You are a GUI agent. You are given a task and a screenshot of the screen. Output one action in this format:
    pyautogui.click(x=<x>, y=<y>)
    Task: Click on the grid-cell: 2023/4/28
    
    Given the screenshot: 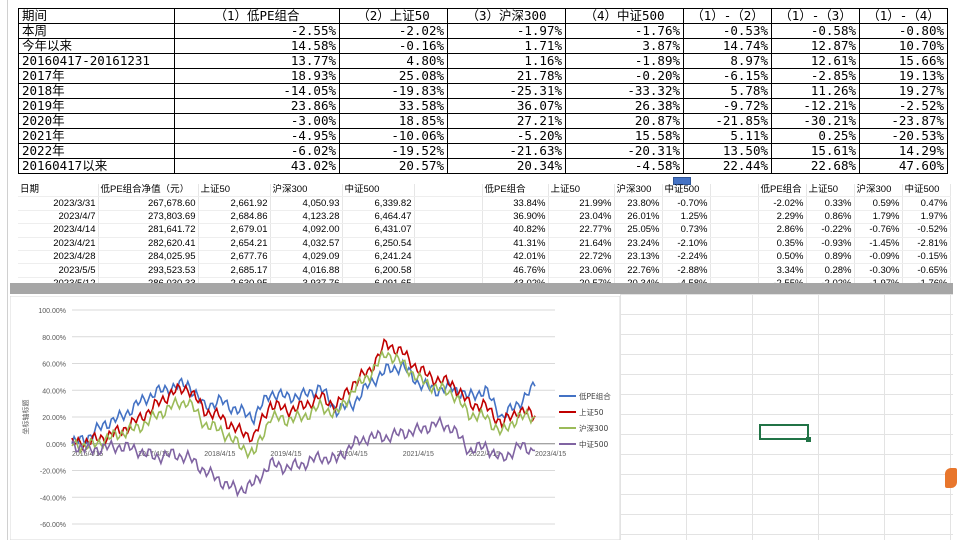 What is the action you would take?
    pyautogui.click(x=58, y=257)
    